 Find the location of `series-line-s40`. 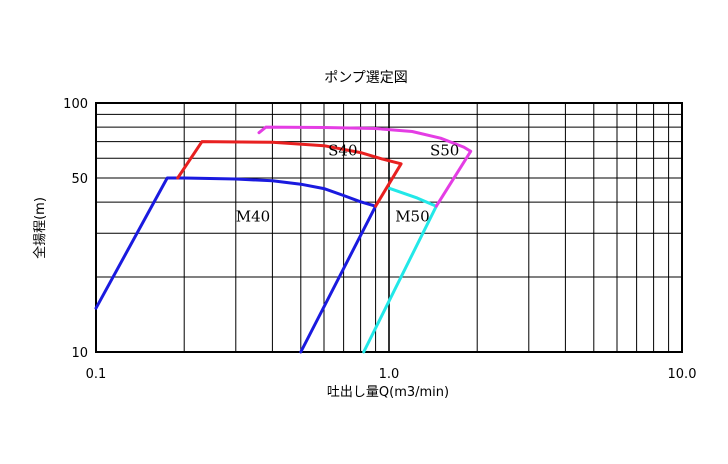

series-line-s40 is located at coordinates (289, 174).